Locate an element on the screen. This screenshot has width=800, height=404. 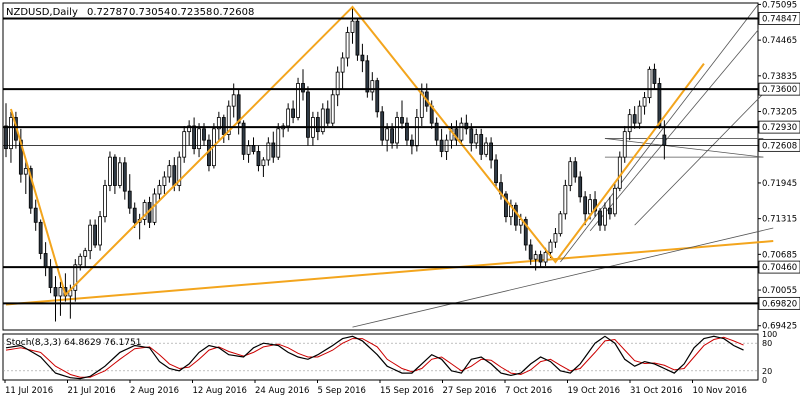
stochastic-lines-layer is located at coordinates (380, 357).